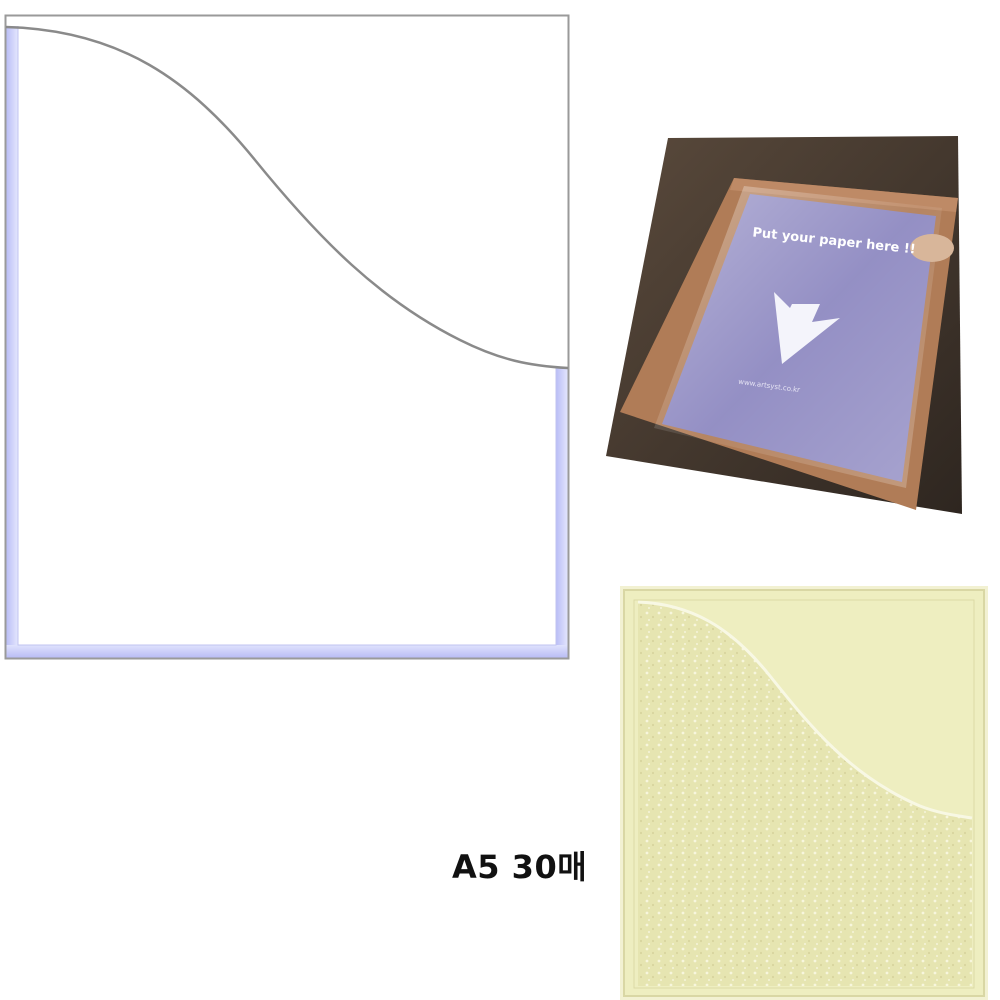 Image resolution: width=1000 pixels, height=1000 pixels. I want to click on product-photo: Put your paper here !! www.artsyst.co.kr, so click(785, 325).